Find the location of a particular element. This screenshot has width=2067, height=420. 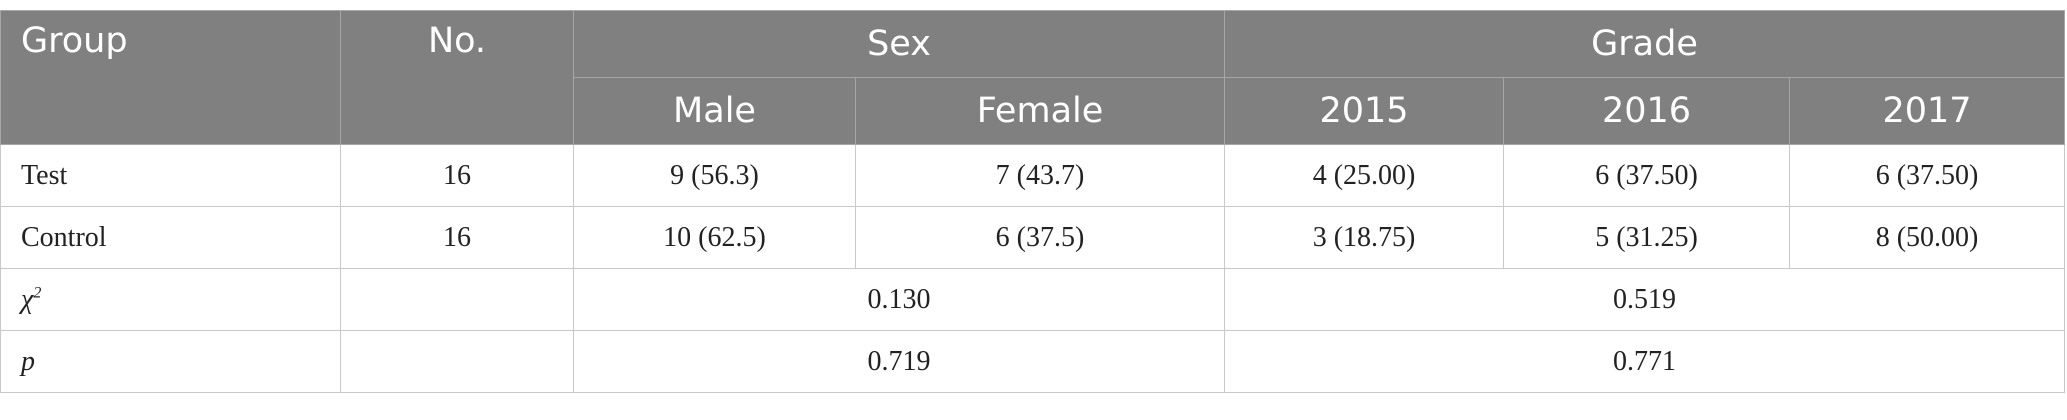

stat-label: p is located at coordinates (28, 361).